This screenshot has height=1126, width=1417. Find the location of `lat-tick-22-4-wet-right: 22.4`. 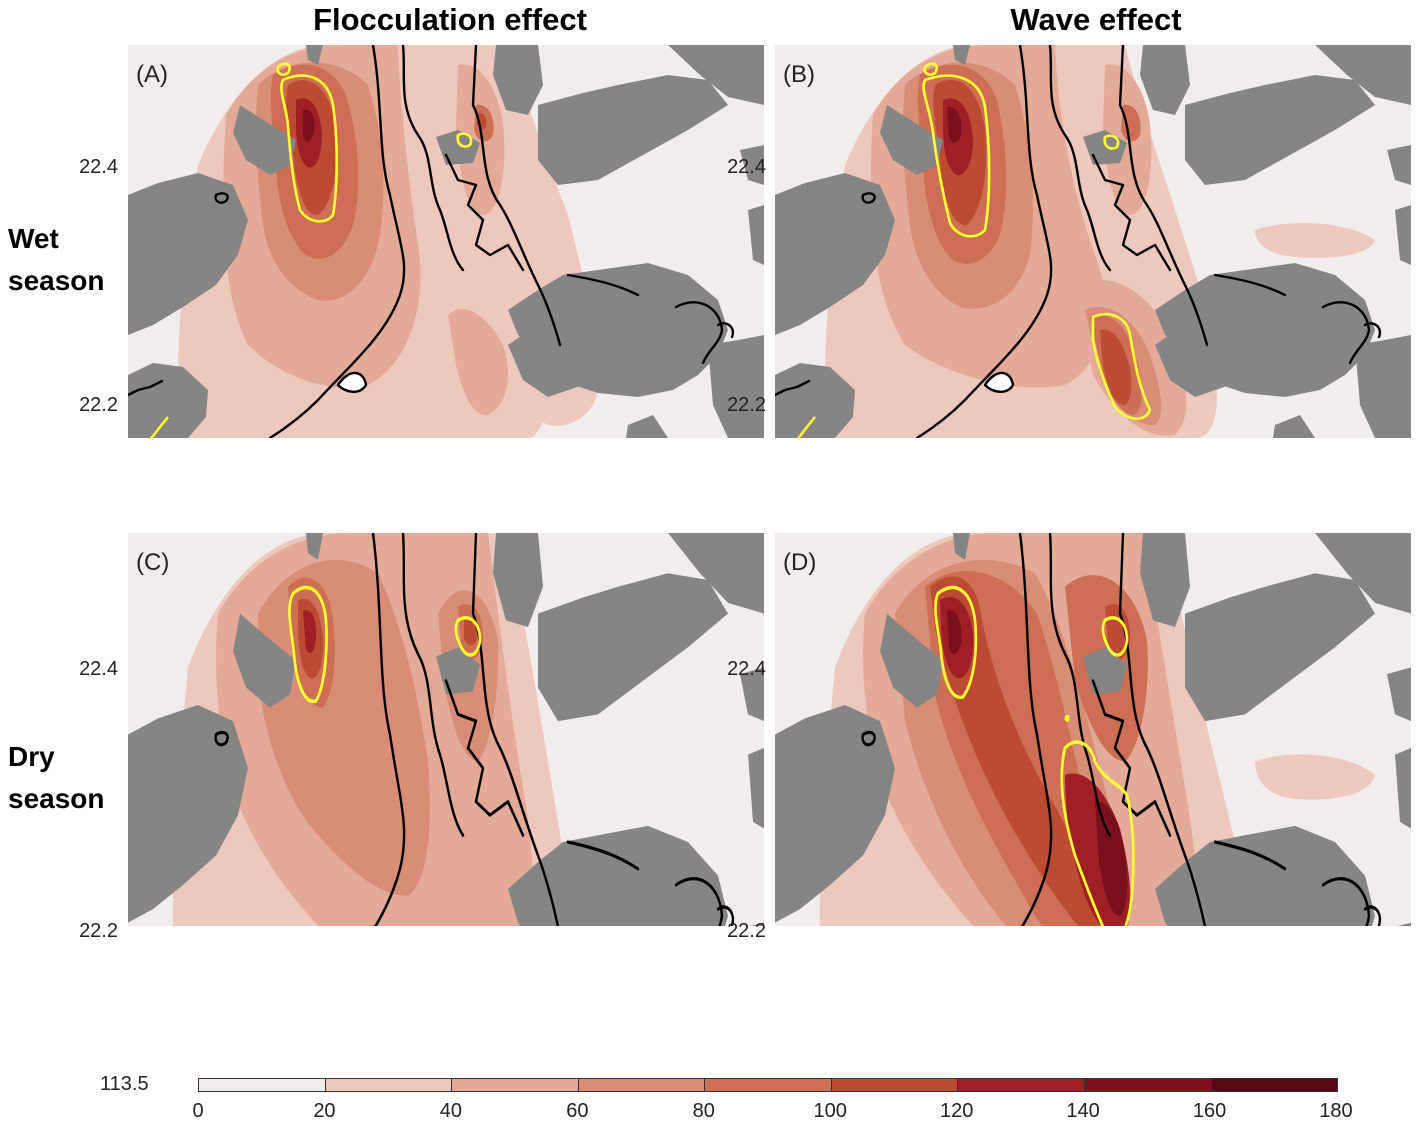

lat-tick-22-4-wet-right: 22.4 is located at coordinates (746, 167).